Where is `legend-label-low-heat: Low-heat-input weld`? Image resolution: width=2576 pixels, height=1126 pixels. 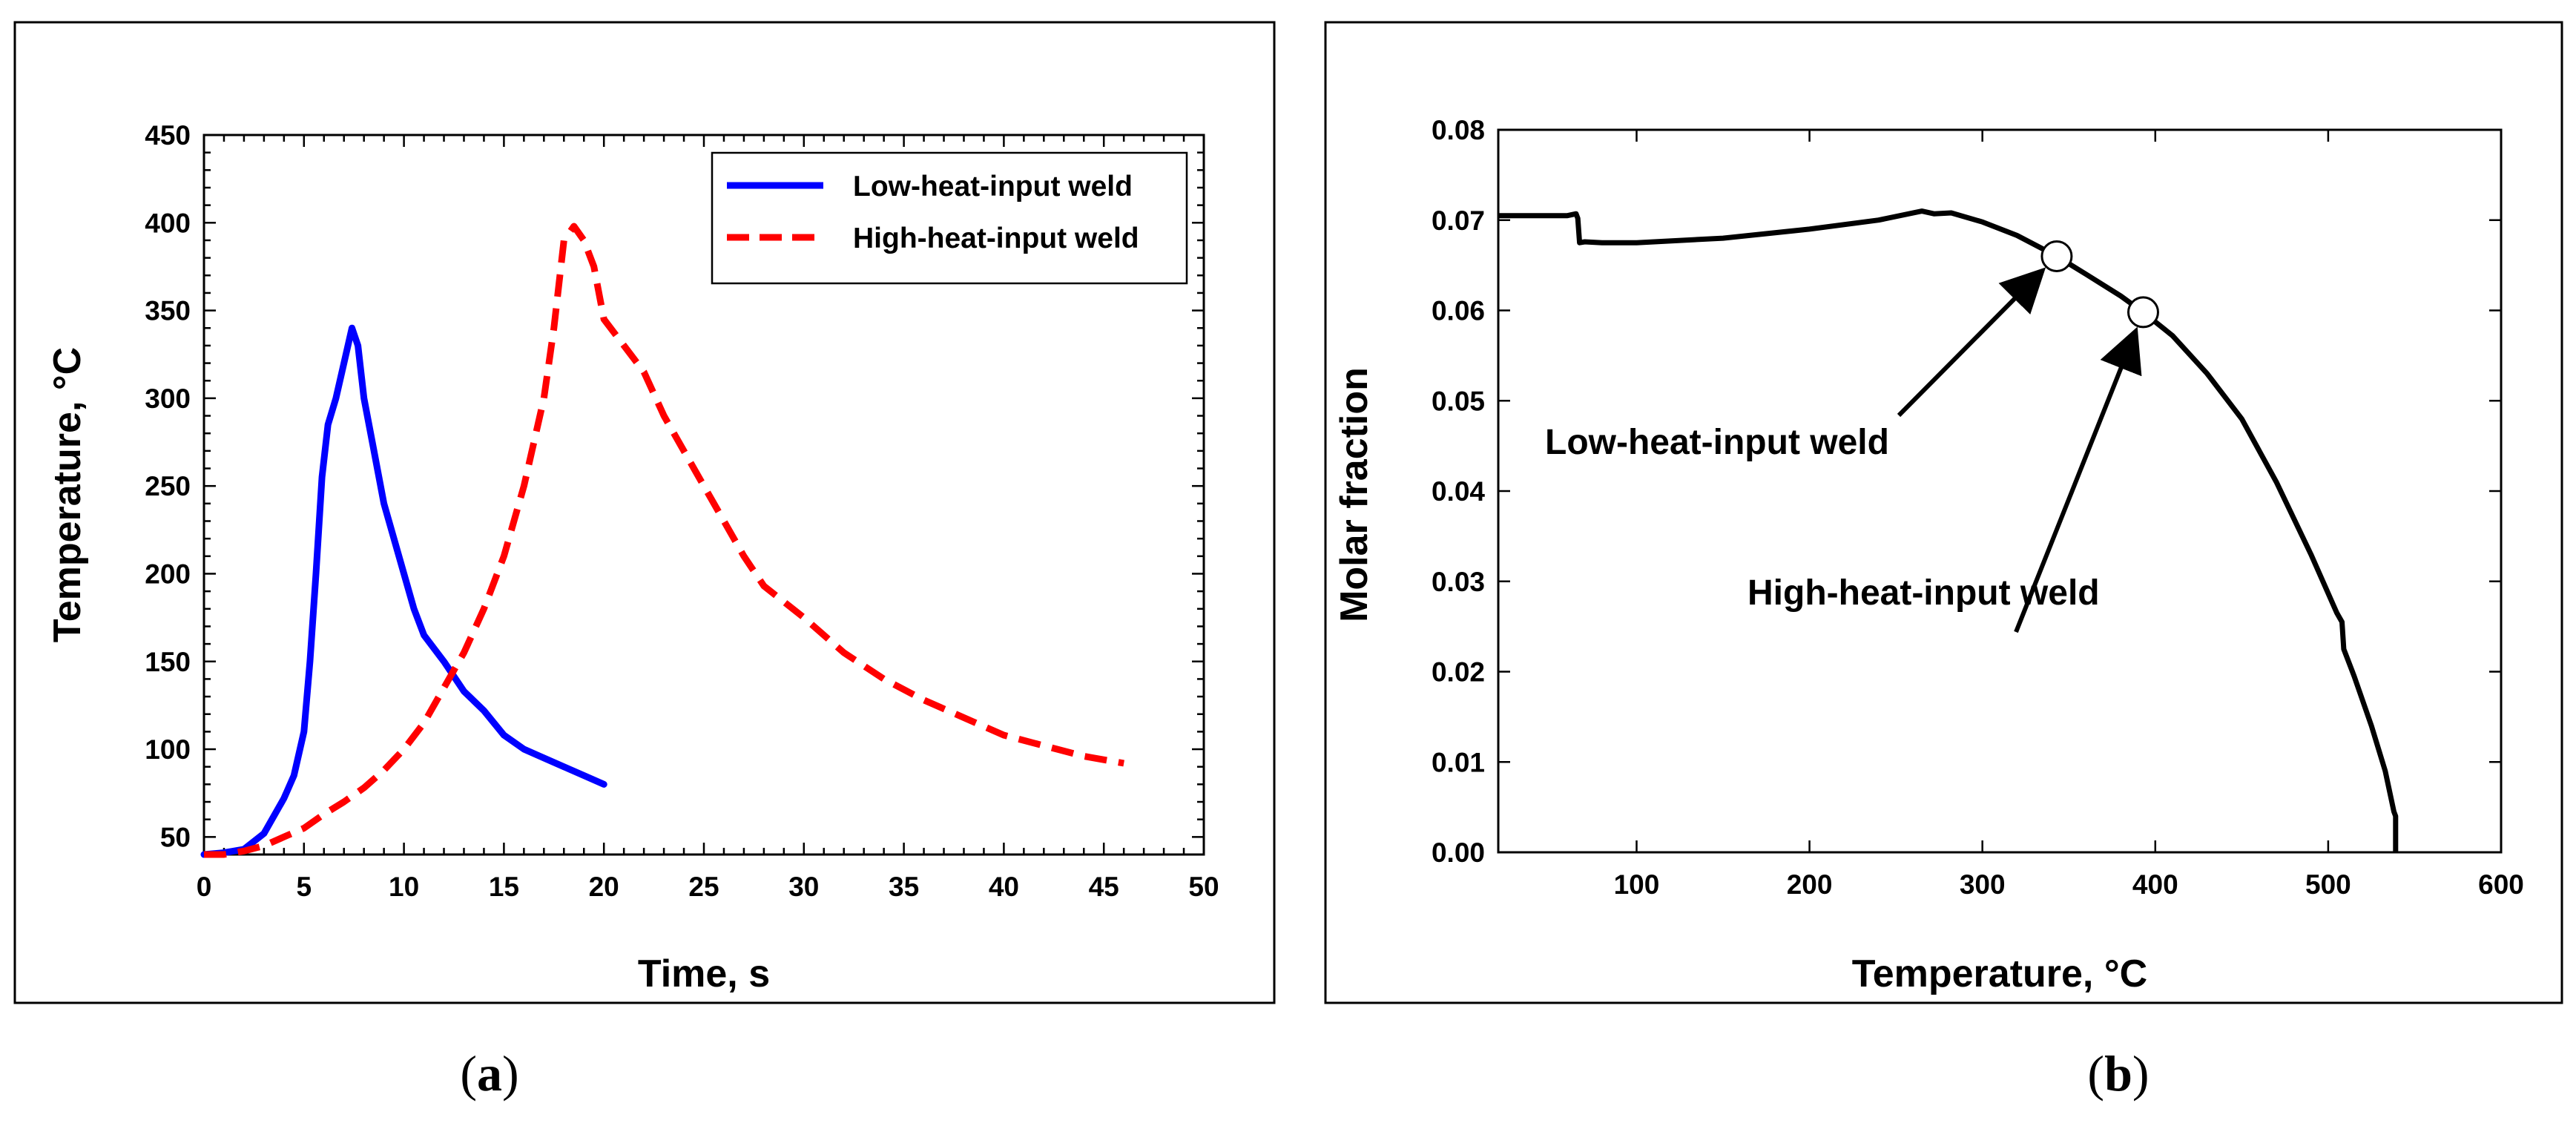 legend-label-low-heat: Low-heat-input weld is located at coordinates (993, 187).